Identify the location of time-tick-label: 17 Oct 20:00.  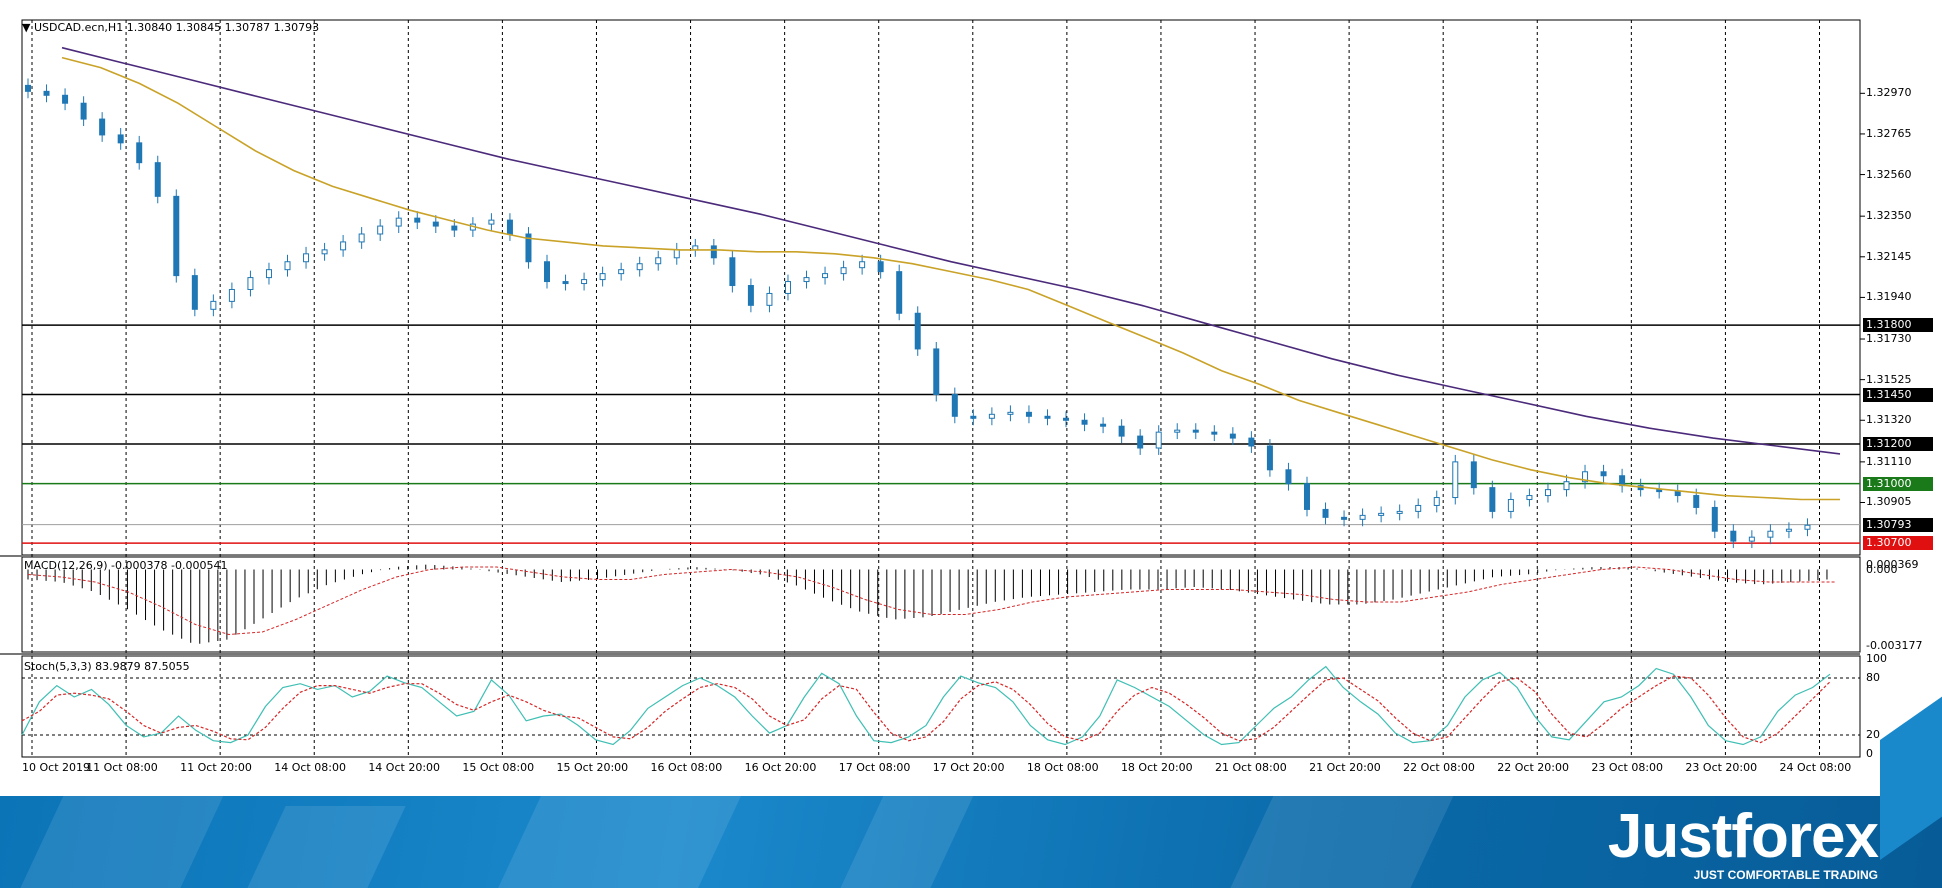
(968, 767).